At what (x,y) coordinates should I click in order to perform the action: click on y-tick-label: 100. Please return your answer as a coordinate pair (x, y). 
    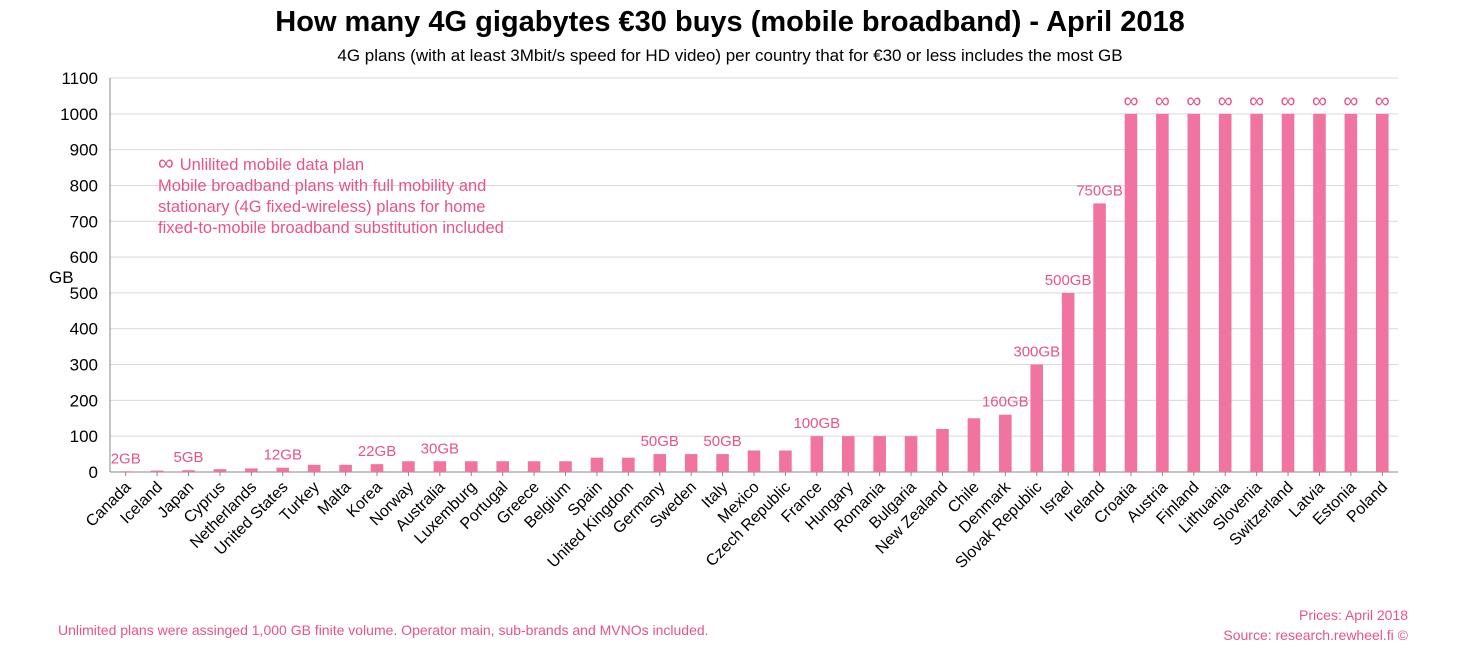
    Looking at the image, I should click on (84, 436).